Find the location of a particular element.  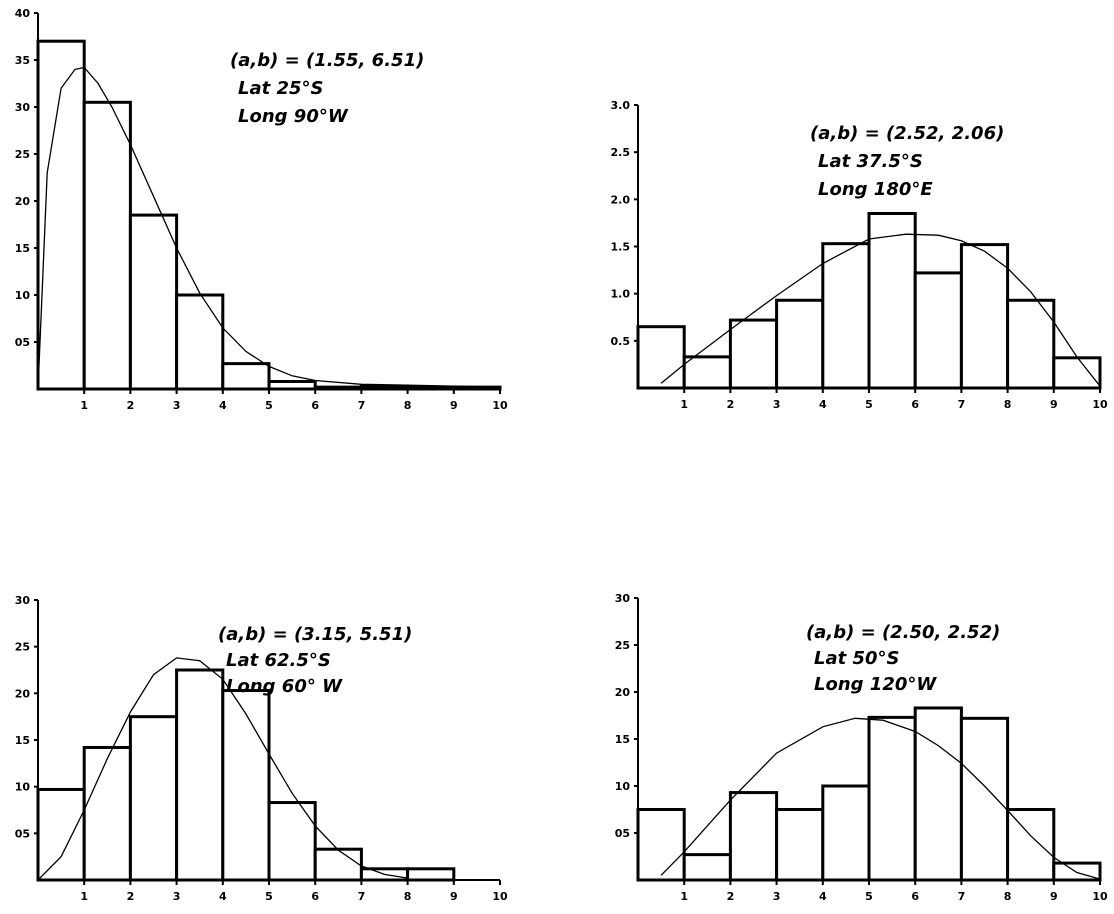

annotation-line-2: Lat 37.5°S is located at coordinates (870, 161).